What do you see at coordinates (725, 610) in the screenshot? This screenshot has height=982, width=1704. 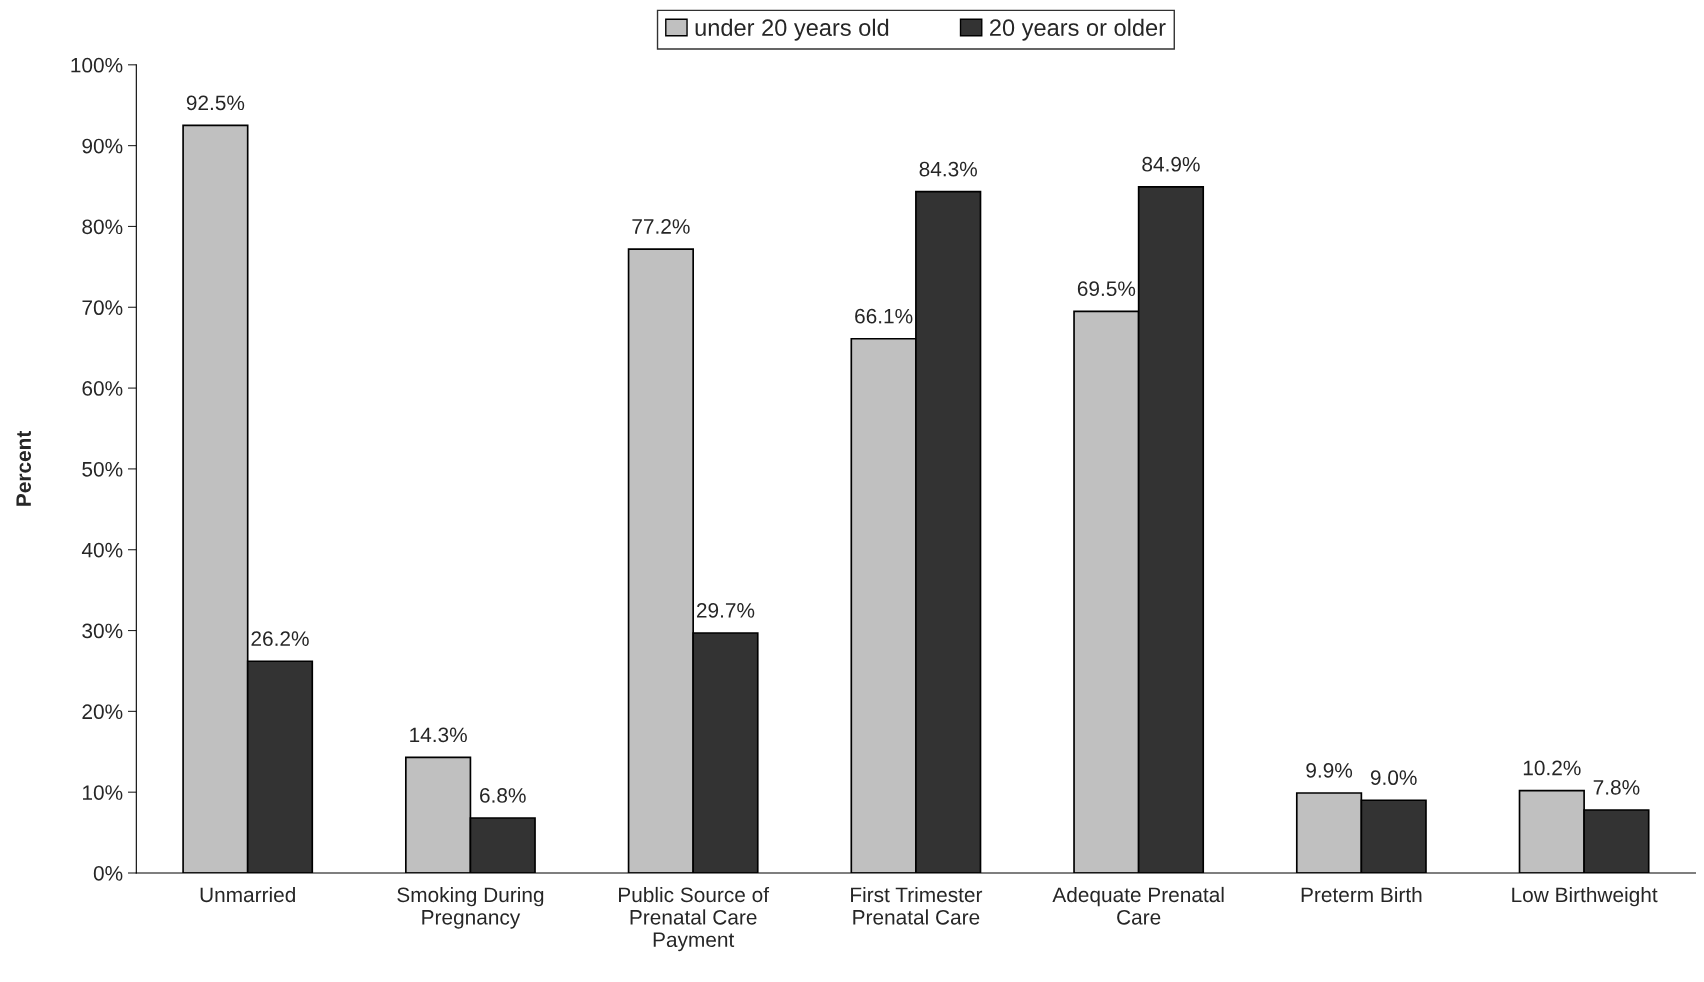 I see `data-label: 29.7%` at bounding box center [725, 610].